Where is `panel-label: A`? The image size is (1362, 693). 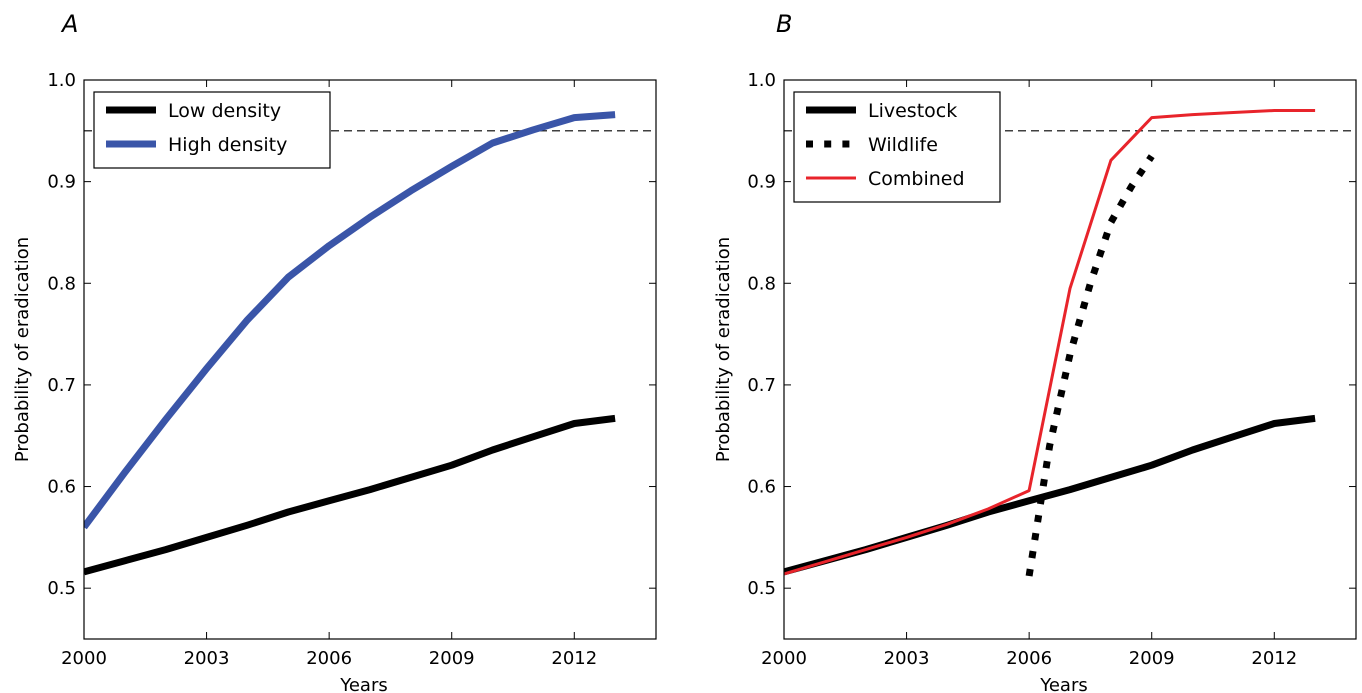 panel-label: A is located at coordinates (69, 24).